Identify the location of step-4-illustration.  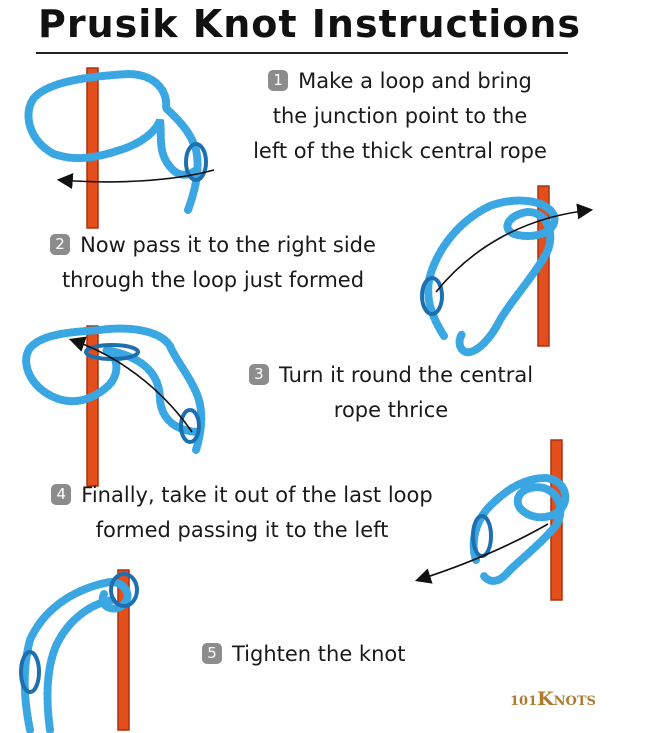
(492, 520).